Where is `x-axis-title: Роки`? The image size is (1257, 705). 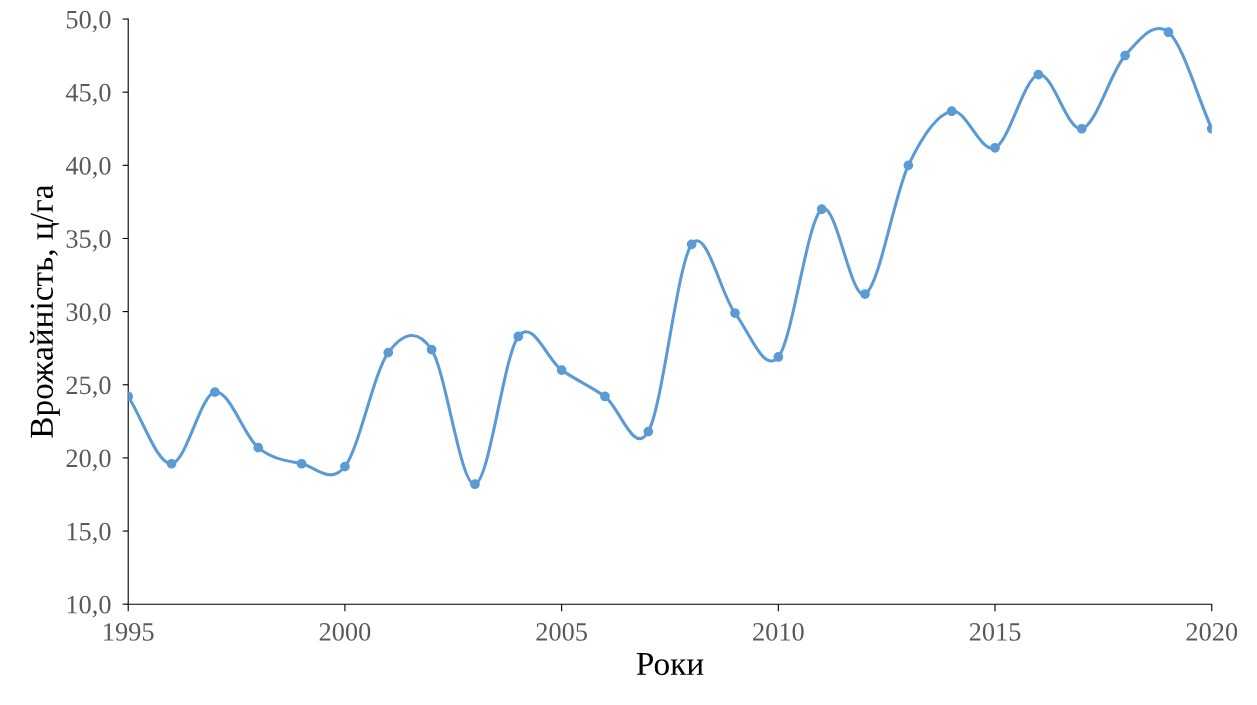
x-axis-title: Роки is located at coordinates (670, 664).